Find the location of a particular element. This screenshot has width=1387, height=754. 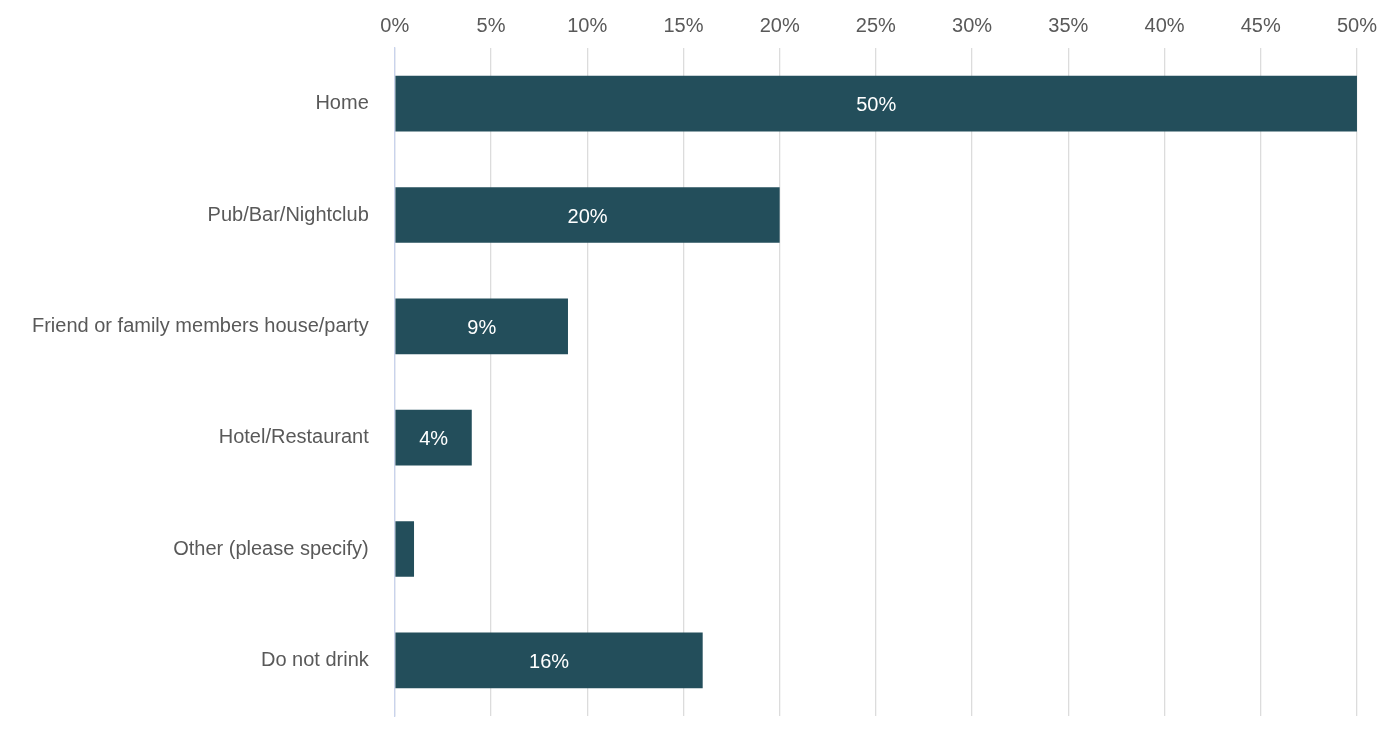

x-tick-label: 30% is located at coordinates (972, 24).